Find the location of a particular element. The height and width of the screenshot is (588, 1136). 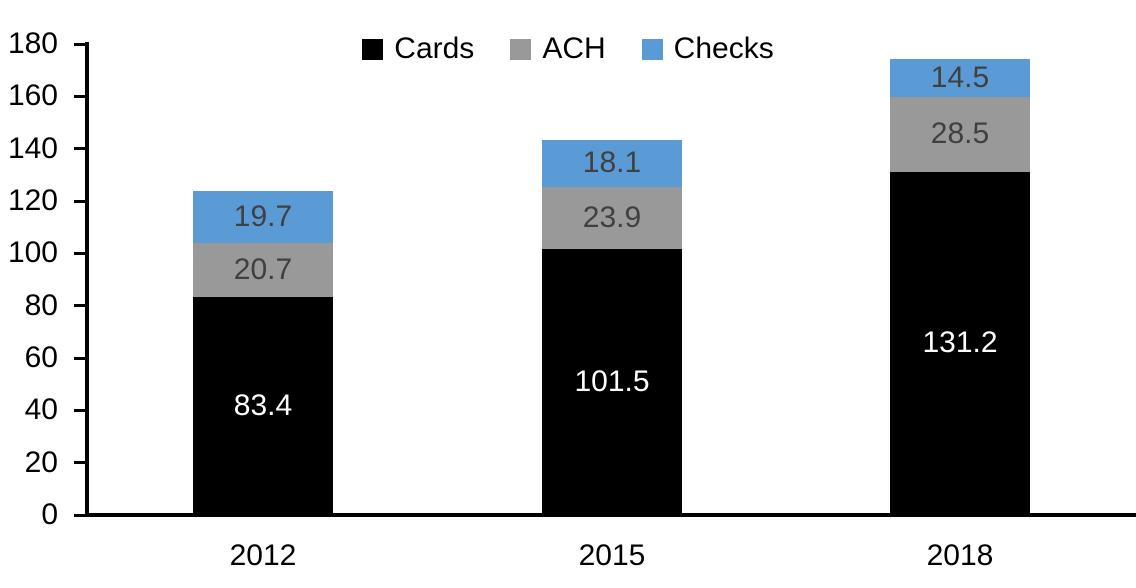

data-label: 101.5 is located at coordinates (612, 382).